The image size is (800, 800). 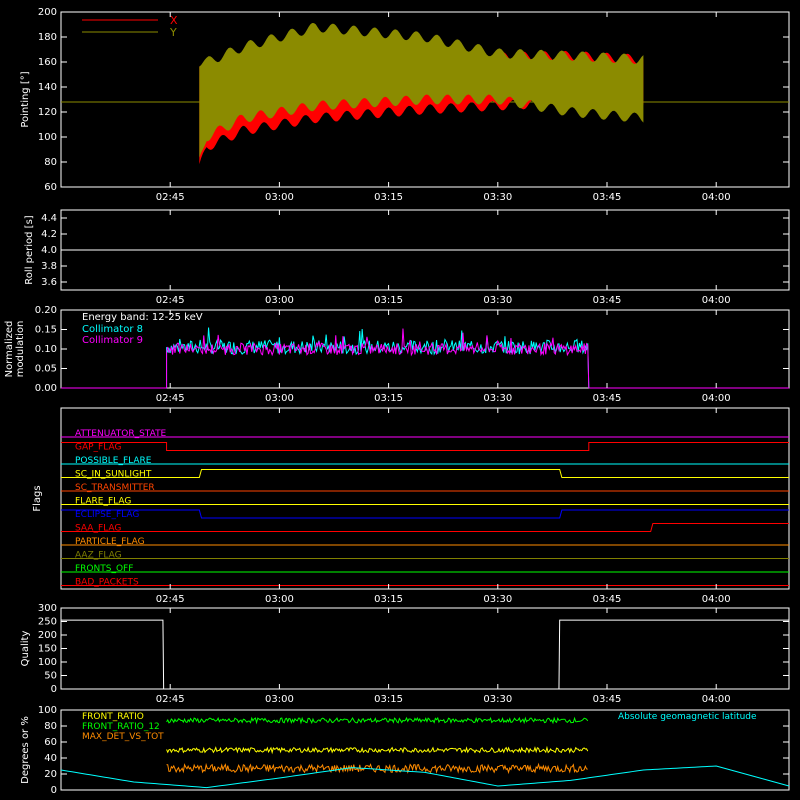 I want to click on y-axis-label: modulation, so click(x=20, y=349).